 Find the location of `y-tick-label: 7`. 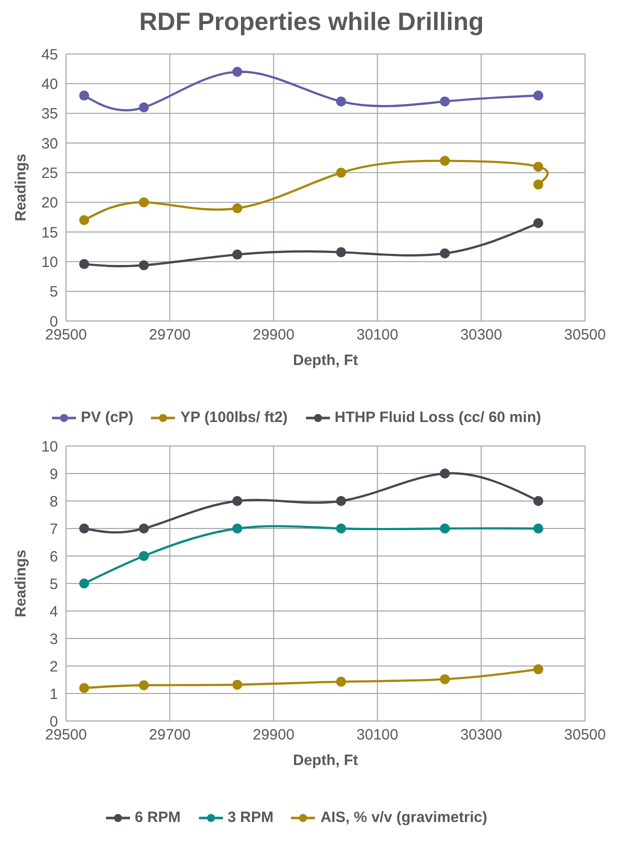

y-tick-label: 7 is located at coordinates (54, 529).